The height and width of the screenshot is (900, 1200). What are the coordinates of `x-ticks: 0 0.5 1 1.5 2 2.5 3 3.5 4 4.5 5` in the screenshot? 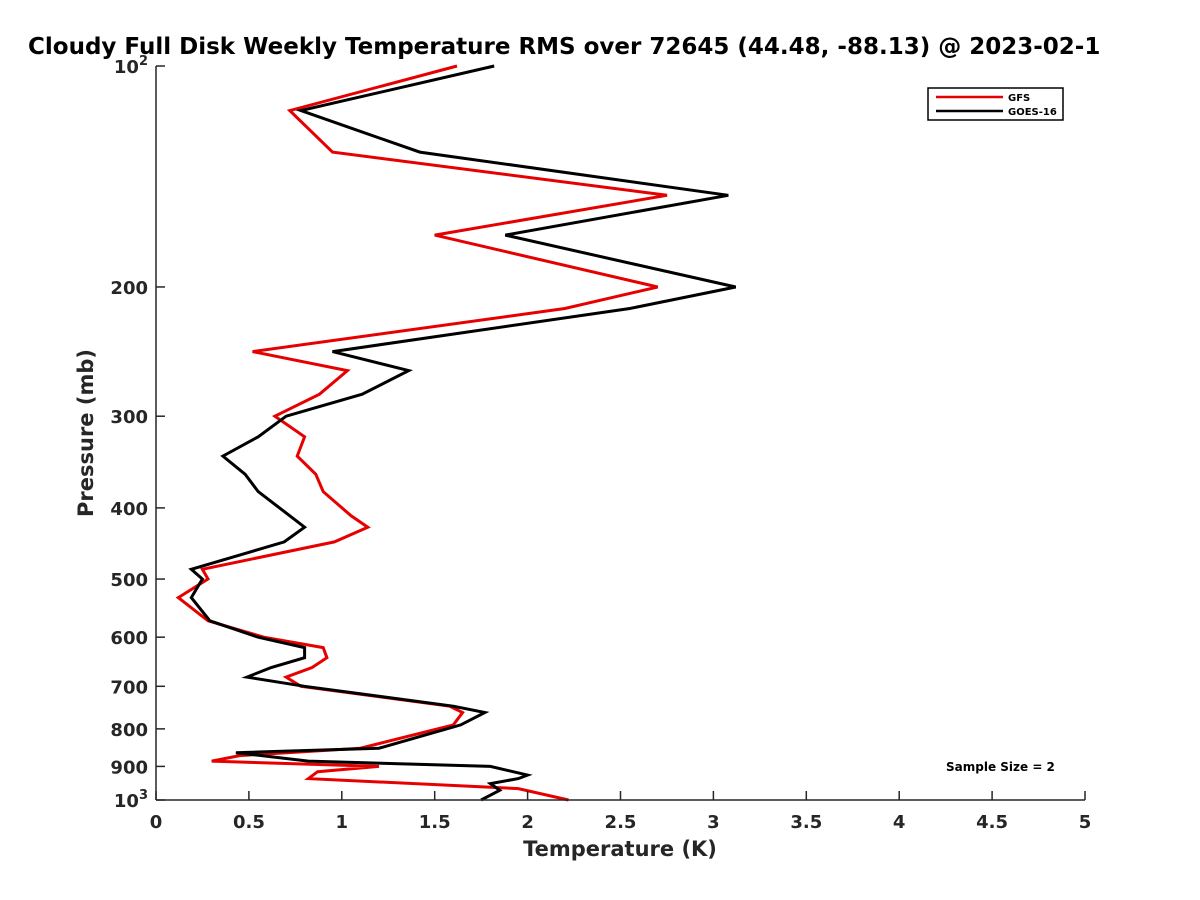 It's located at (621, 812).